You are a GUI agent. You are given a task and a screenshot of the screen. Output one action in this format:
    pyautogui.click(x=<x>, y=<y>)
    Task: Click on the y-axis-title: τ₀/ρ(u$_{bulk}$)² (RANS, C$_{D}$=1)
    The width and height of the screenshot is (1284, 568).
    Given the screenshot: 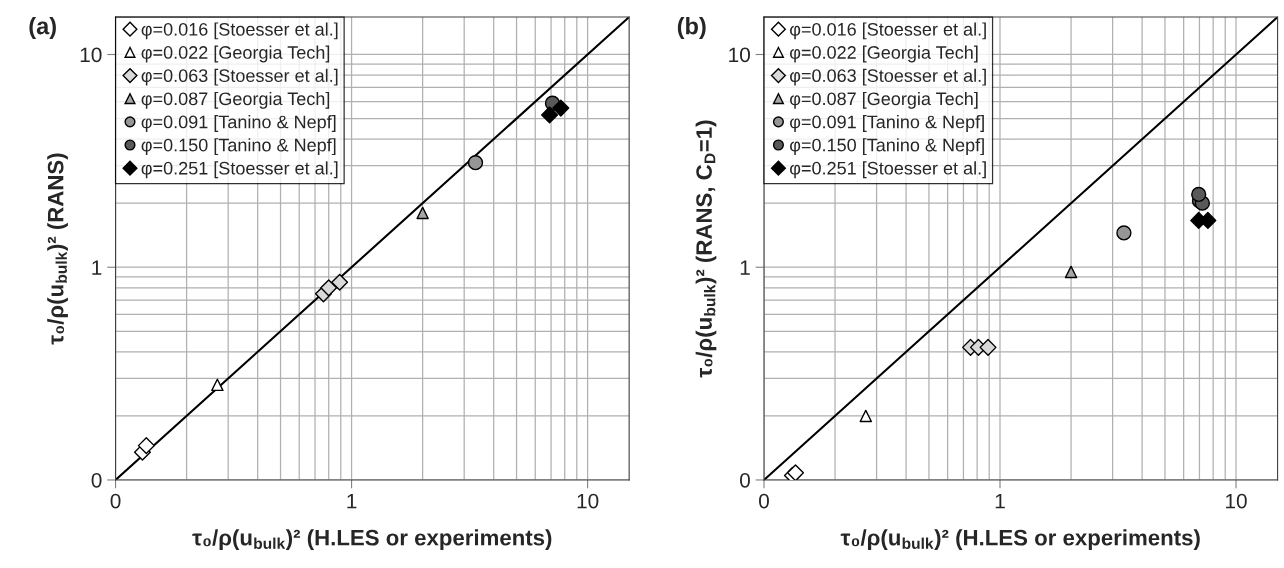 What is the action you would take?
    pyautogui.click(x=706, y=249)
    